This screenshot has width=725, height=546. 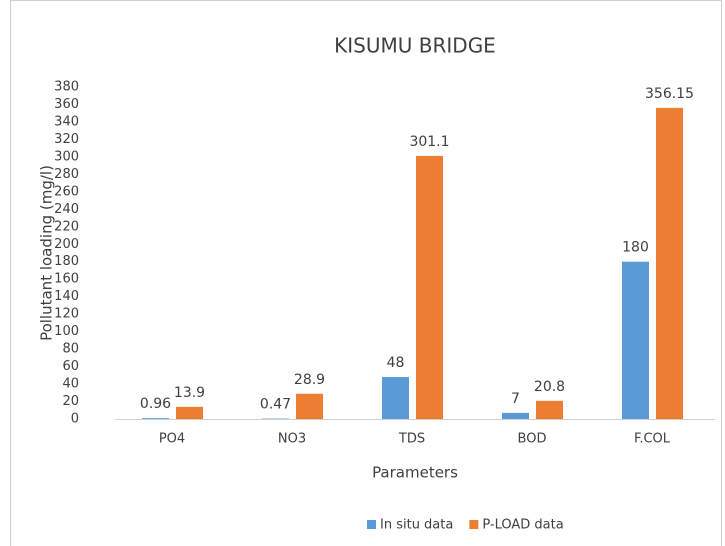 I want to click on data-label: 48, so click(x=396, y=363).